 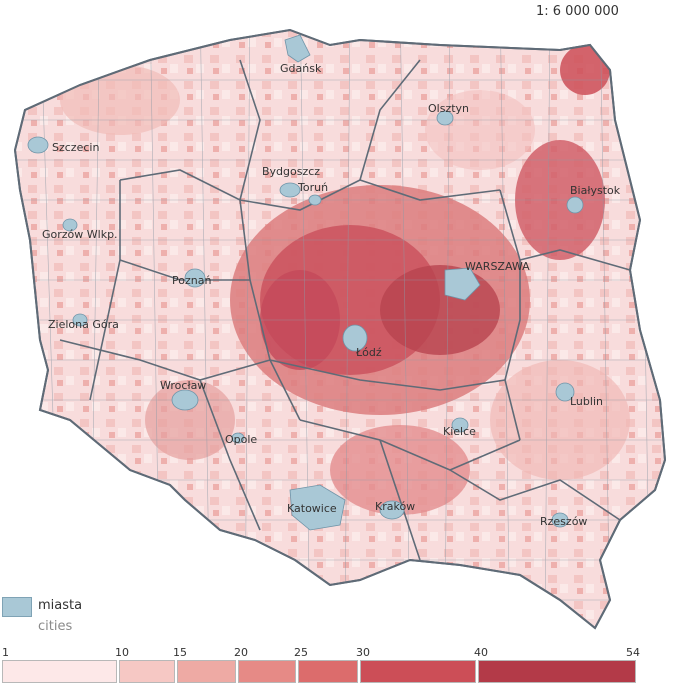 I want to click on city-label-szczecin: Szczecin, so click(x=75, y=147).